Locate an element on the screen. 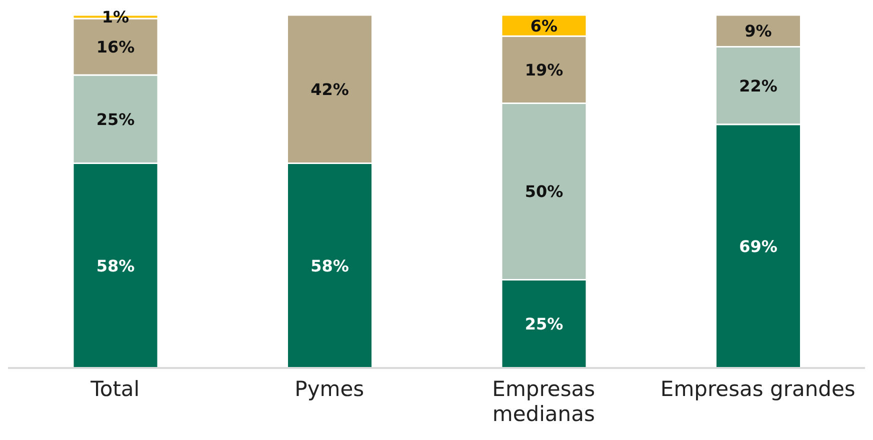 This screenshot has height=440, width=873. data-label: 42% is located at coordinates (329, 89).